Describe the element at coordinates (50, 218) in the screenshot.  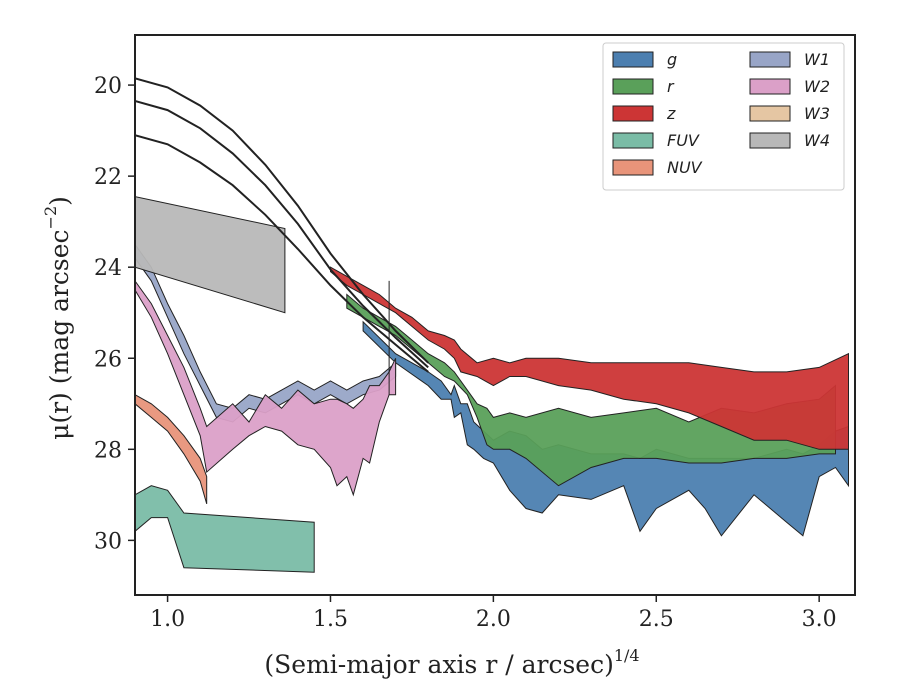
I see `y-axis-label-exponent: −2` at that location.